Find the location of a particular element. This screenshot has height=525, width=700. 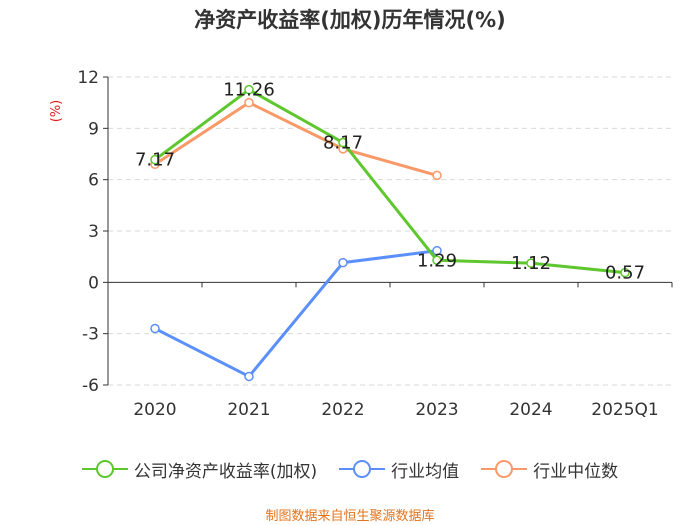

legend-label: 行业中位数 is located at coordinates (576, 471).